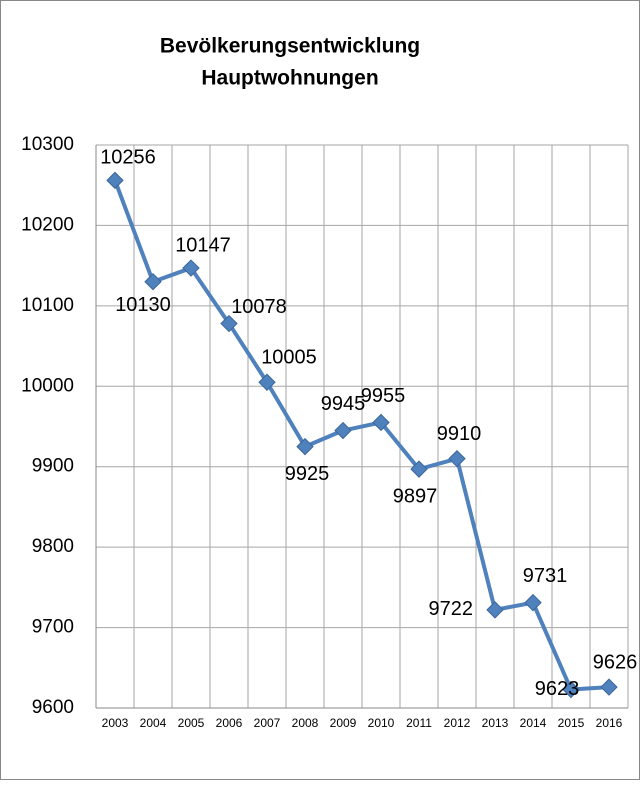 This screenshot has height=786, width=641. What do you see at coordinates (191, 723) in the screenshot?
I see `x-tick-label: 2005` at bounding box center [191, 723].